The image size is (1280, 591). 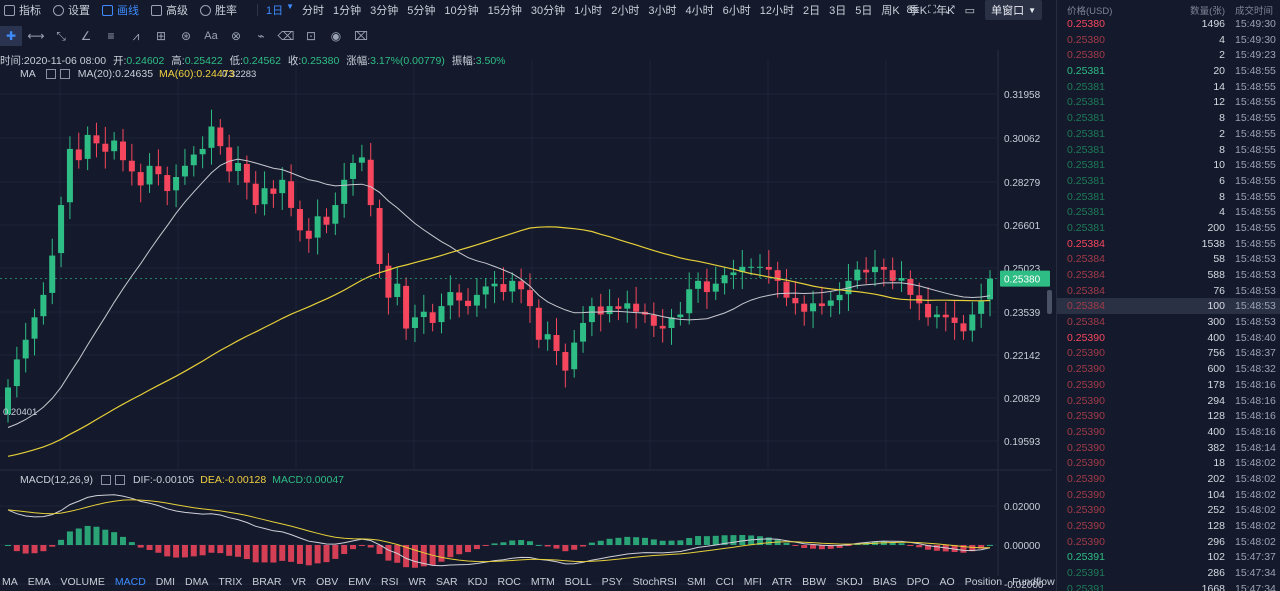 I want to click on trade-row: 0.25390 400 15:48:16, so click(x=1168, y=432).